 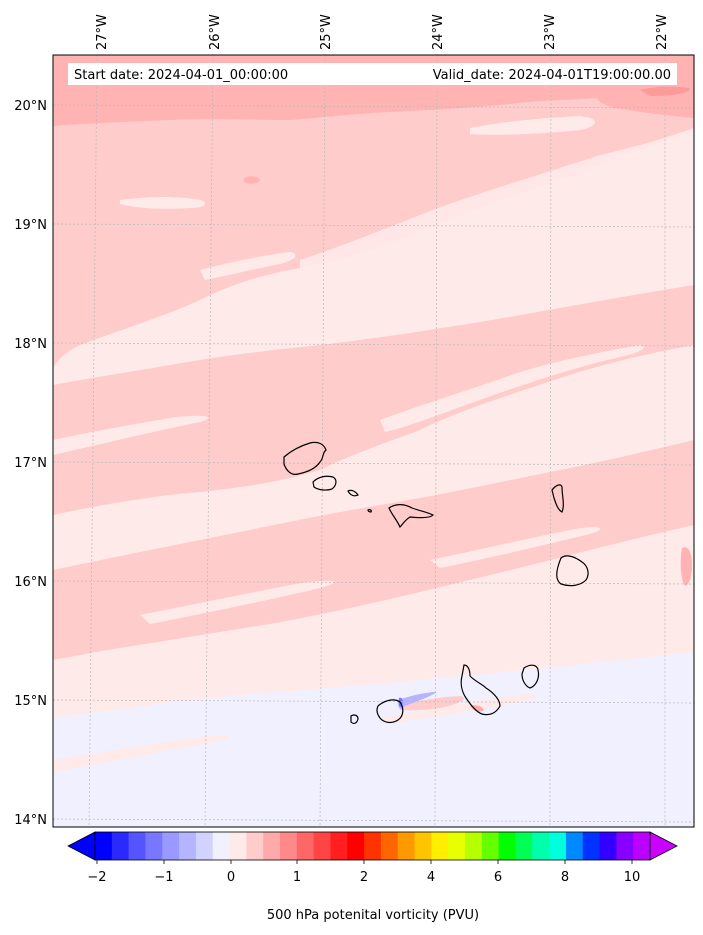 What do you see at coordinates (552, 75) in the screenshot?
I see `valid-date-label: Valid_date: 2024-04-01T19:00:00.00` at bounding box center [552, 75].